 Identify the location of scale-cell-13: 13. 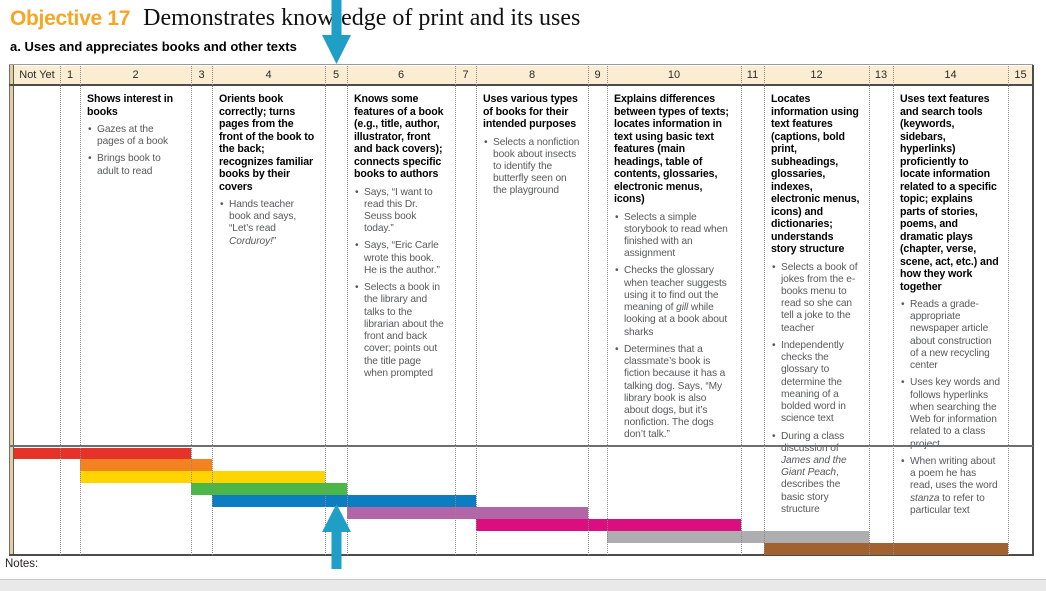
(881, 75).